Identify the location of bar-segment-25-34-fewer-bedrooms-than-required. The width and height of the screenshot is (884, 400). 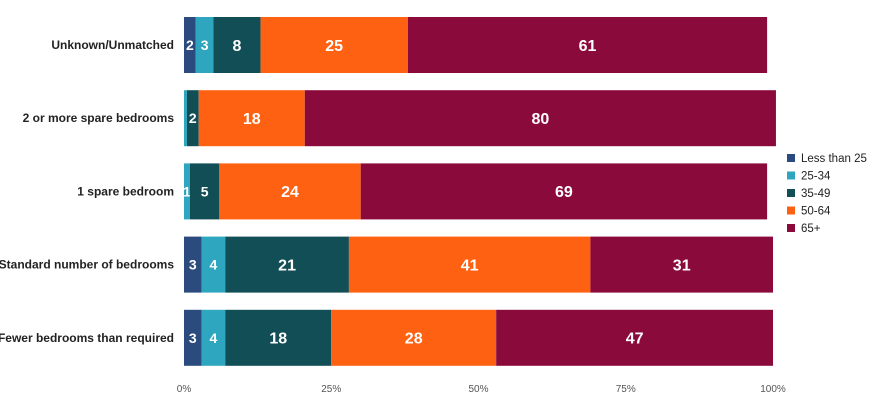
(213, 337).